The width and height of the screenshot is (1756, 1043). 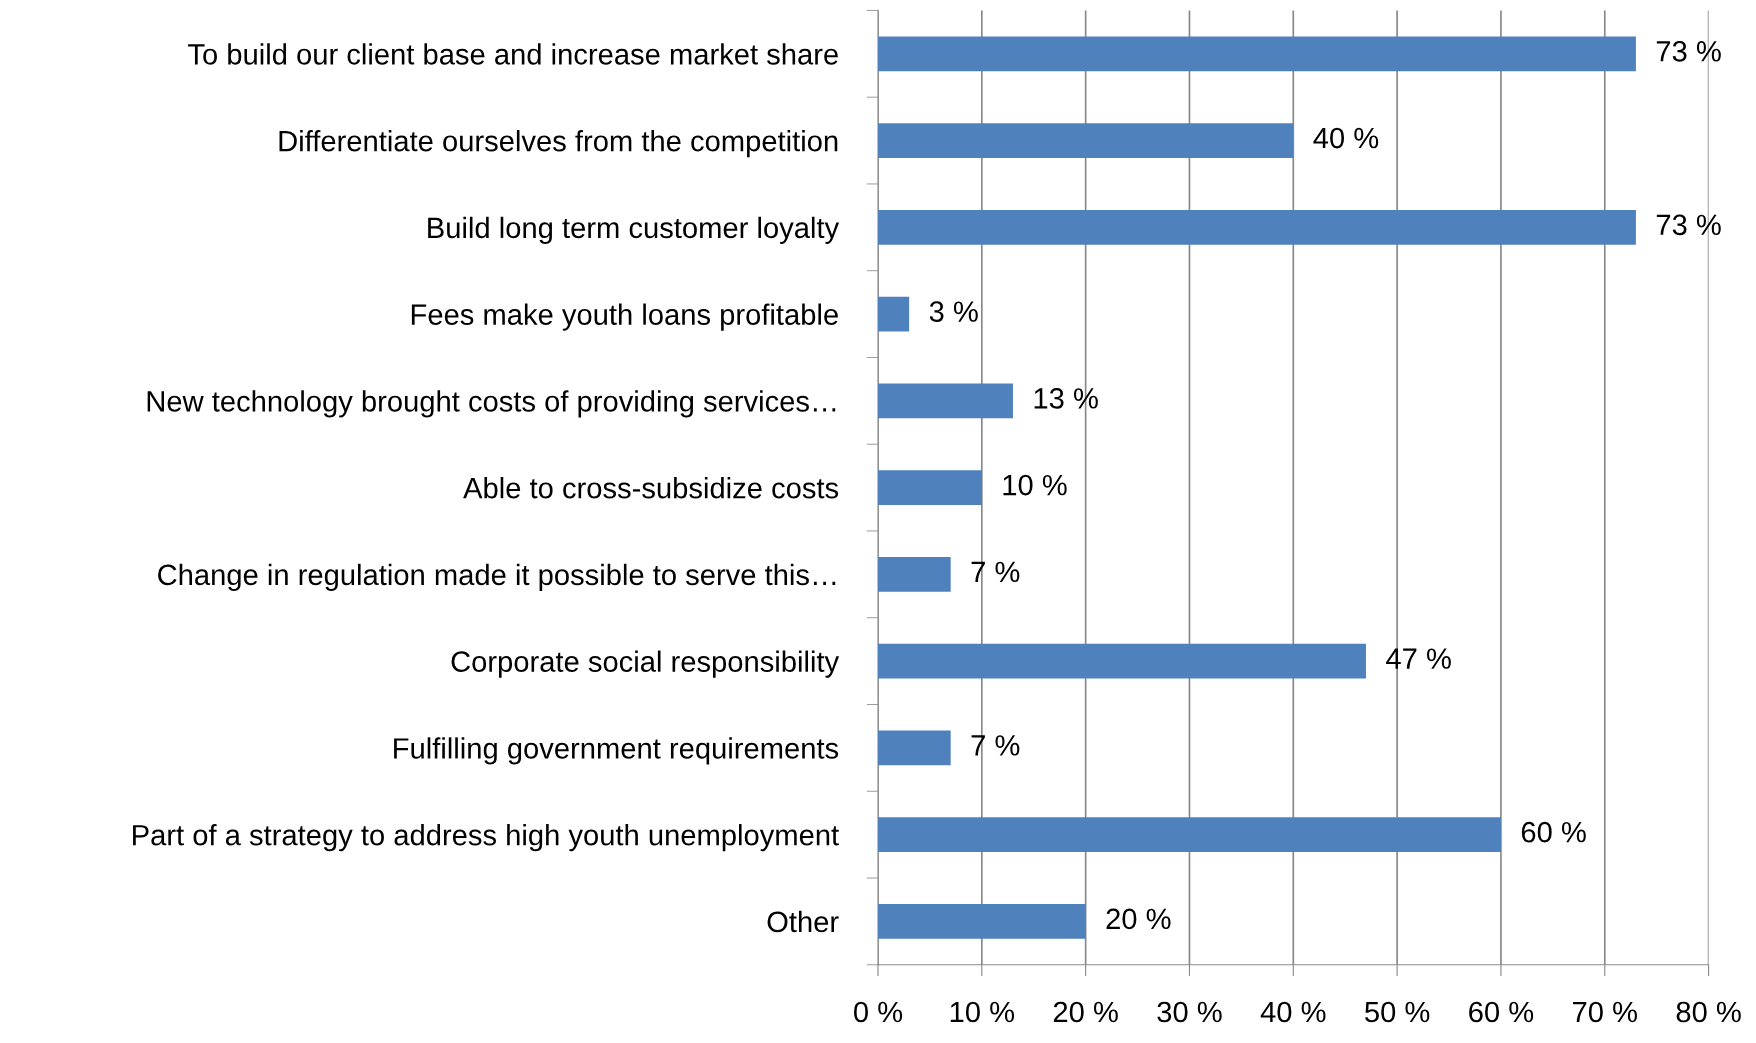 I want to click on data-label: 20 %, so click(x=1138, y=919).